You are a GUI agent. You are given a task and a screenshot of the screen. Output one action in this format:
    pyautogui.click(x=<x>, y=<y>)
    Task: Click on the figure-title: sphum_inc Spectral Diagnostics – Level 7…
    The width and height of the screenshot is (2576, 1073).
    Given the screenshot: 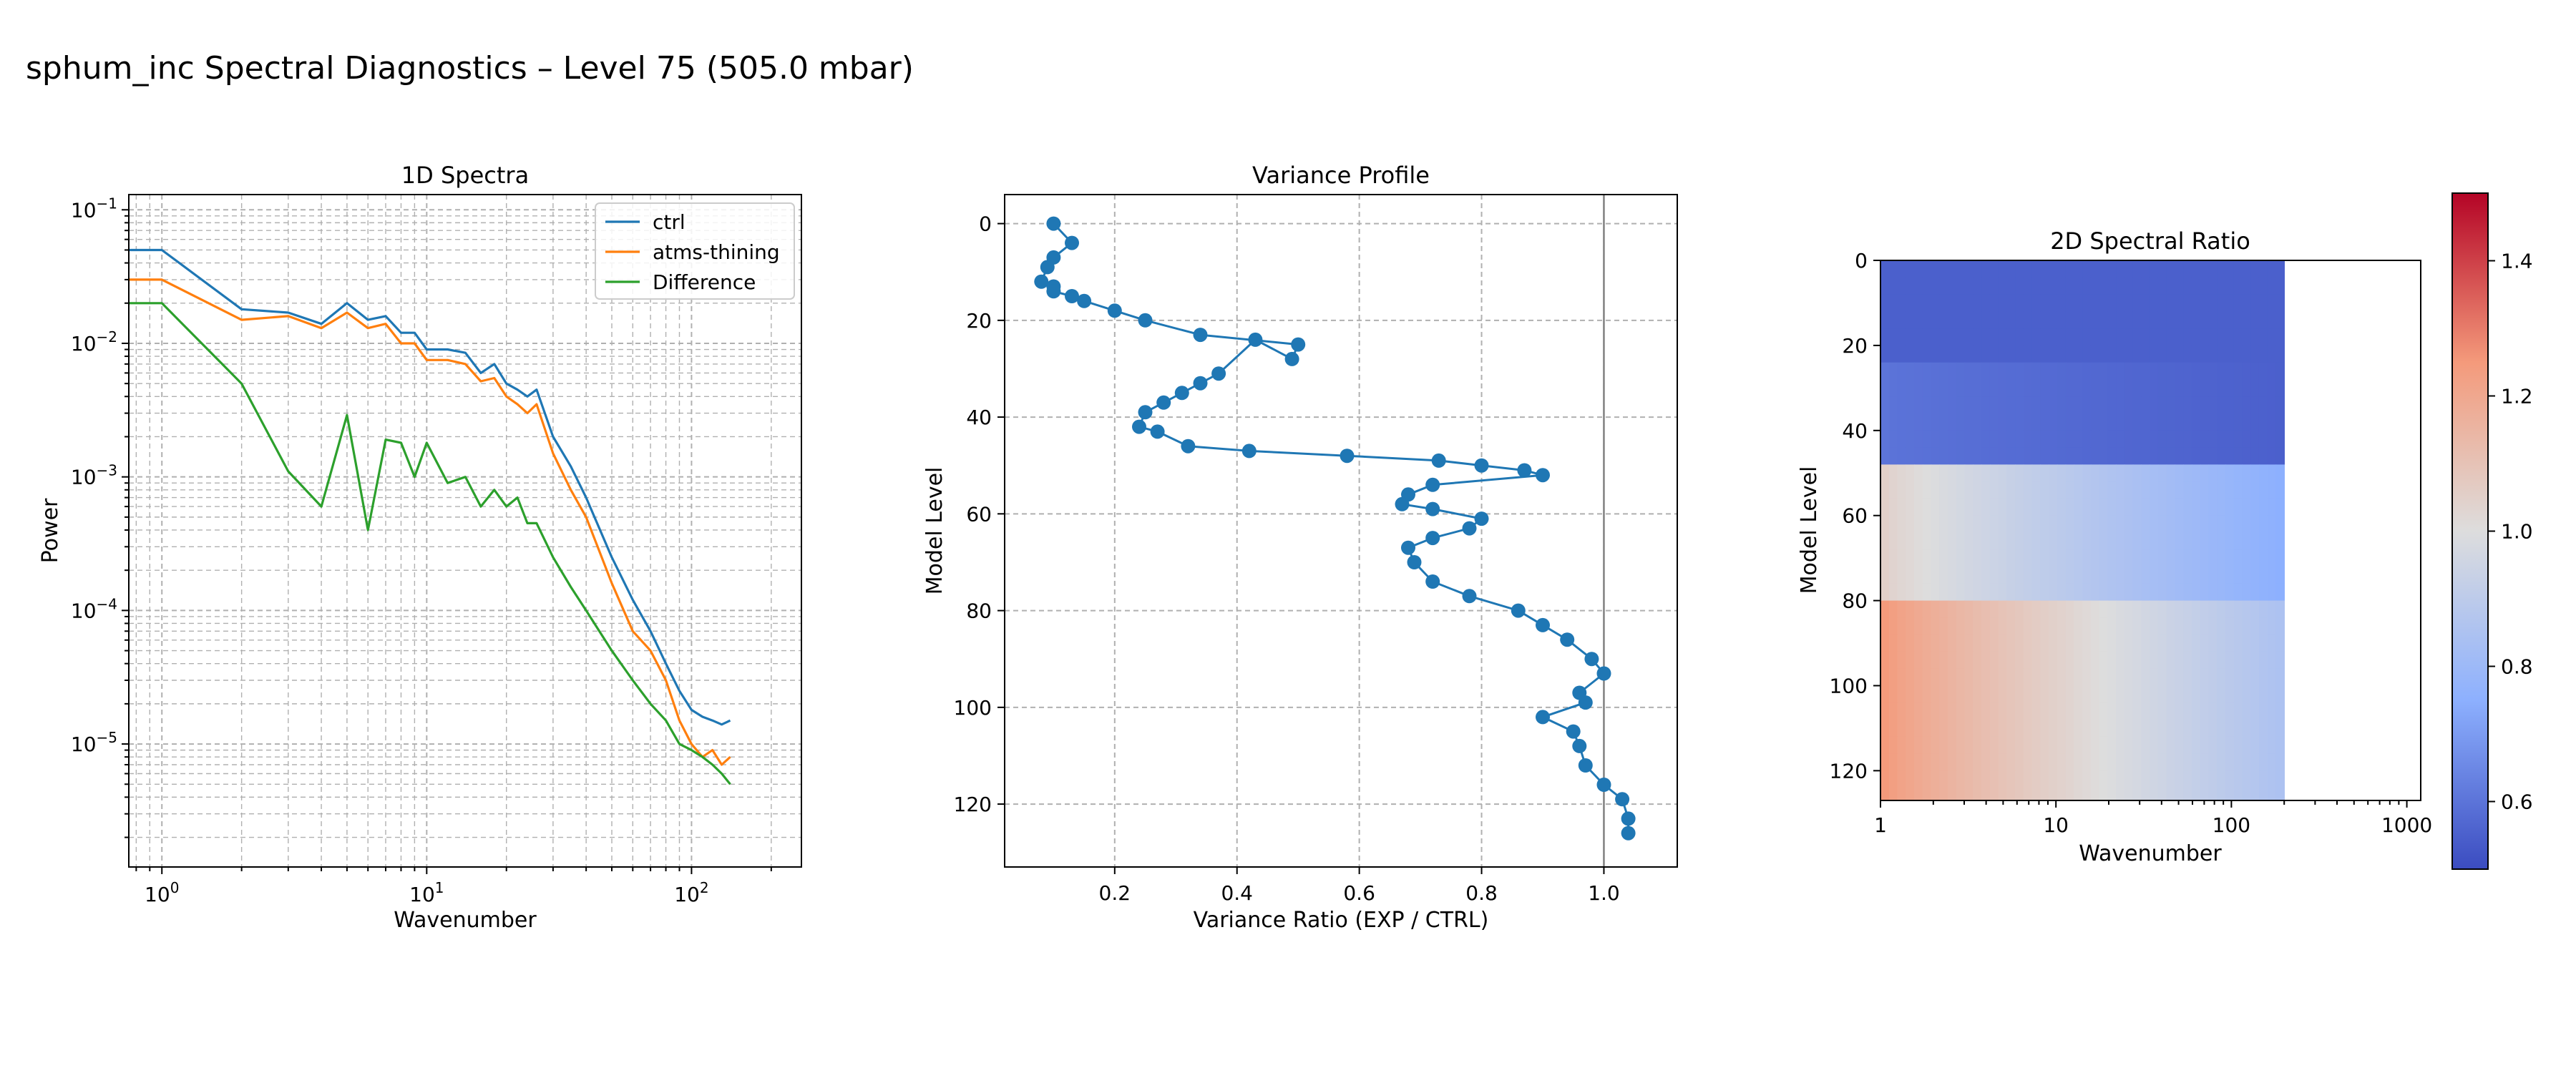 What is the action you would take?
    pyautogui.click(x=470, y=68)
    